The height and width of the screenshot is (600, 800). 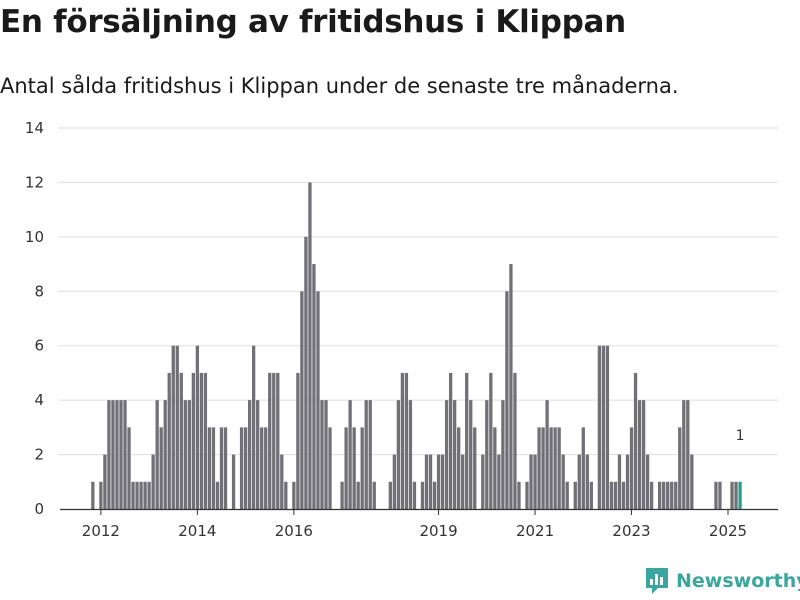 What do you see at coordinates (738, 581) in the screenshot?
I see `brand-name: Newsworthy` at bounding box center [738, 581].